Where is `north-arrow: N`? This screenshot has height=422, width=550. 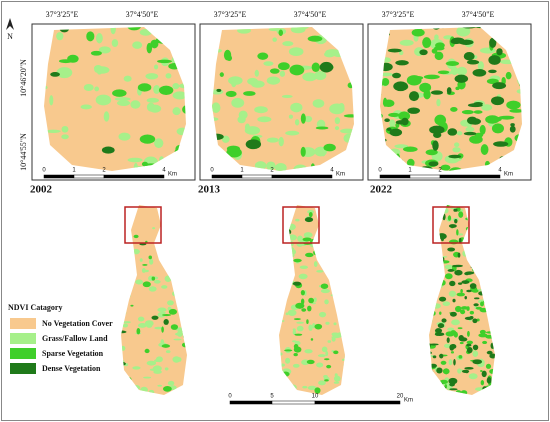 north-arrow: N is located at coordinates (10, 29).